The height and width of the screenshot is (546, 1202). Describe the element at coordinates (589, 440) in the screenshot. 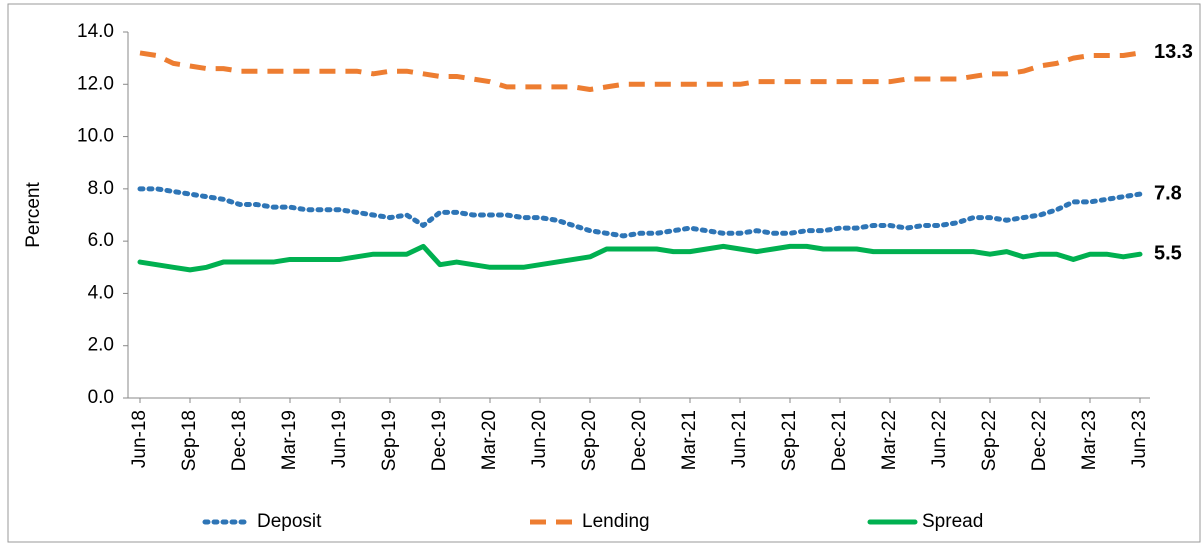

I see `x-tick-label: Sep-20` at that location.